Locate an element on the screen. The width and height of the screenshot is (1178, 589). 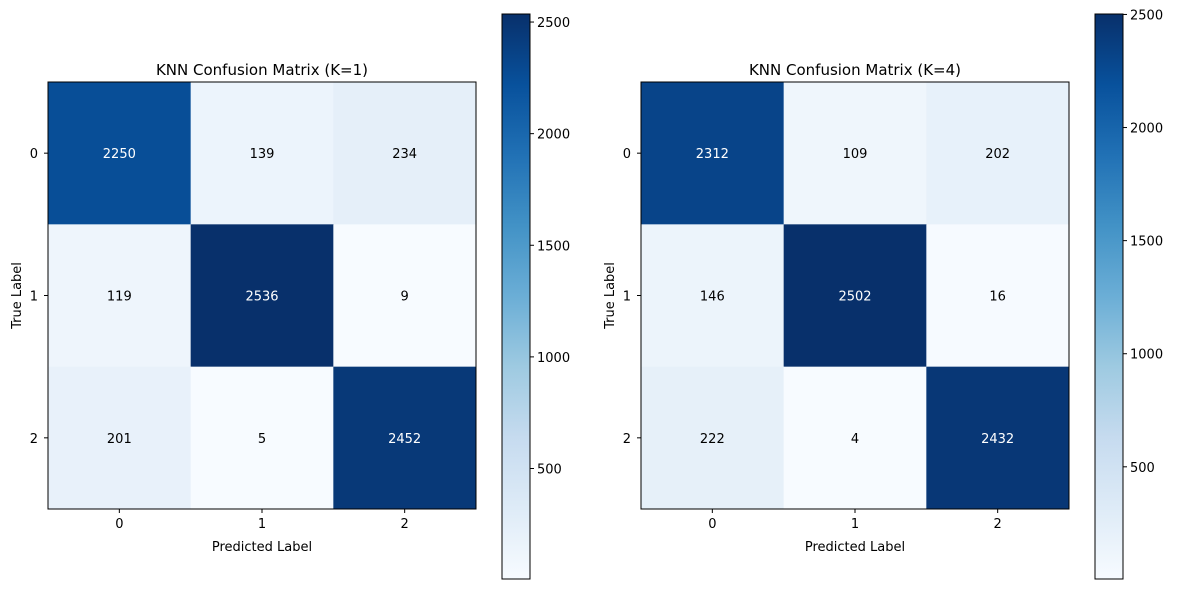
cell-value-label: 146 is located at coordinates (712, 297).